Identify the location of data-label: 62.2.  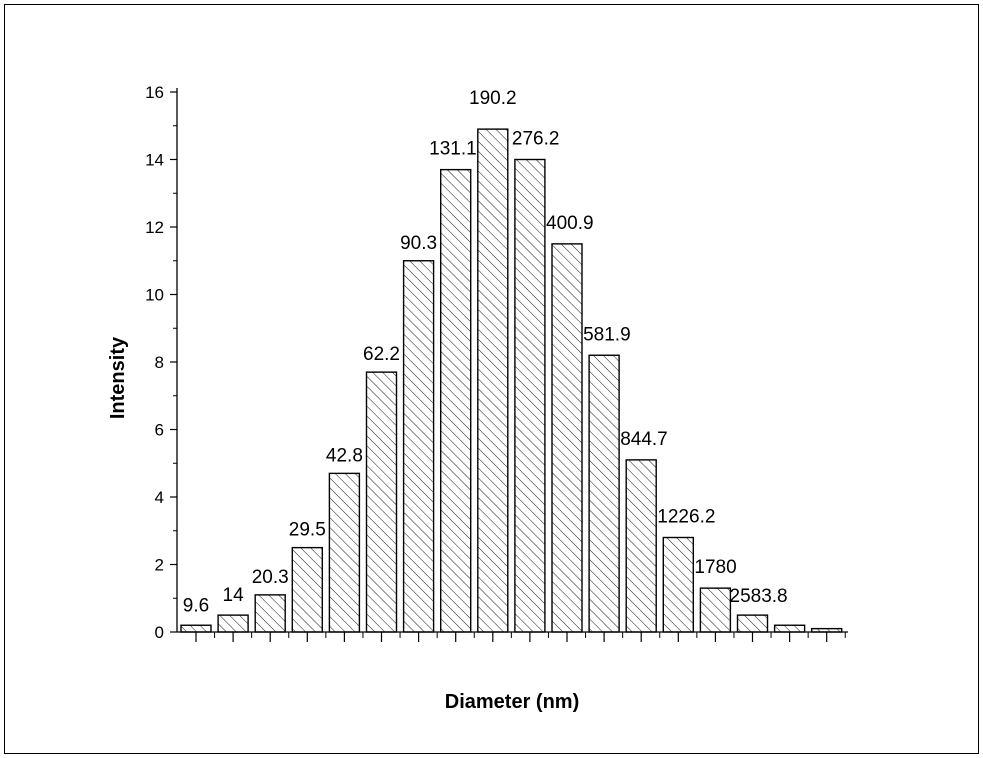
(381, 354).